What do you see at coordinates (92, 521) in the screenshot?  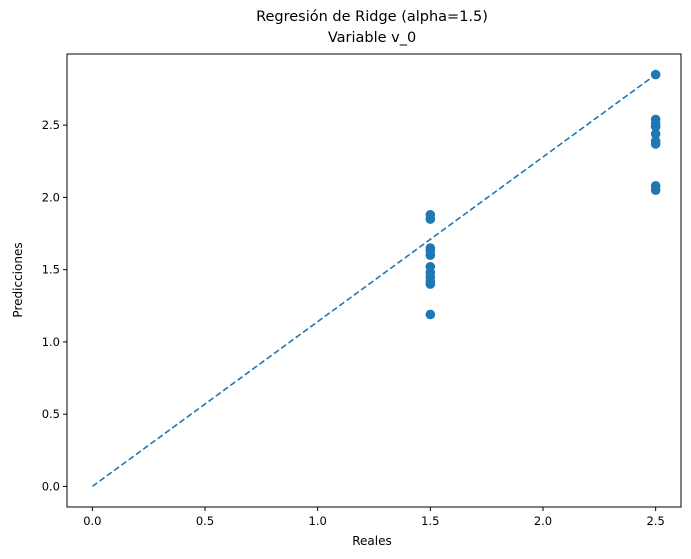 I see `x-tick-label: 0.0` at bounding box center [92, 521].